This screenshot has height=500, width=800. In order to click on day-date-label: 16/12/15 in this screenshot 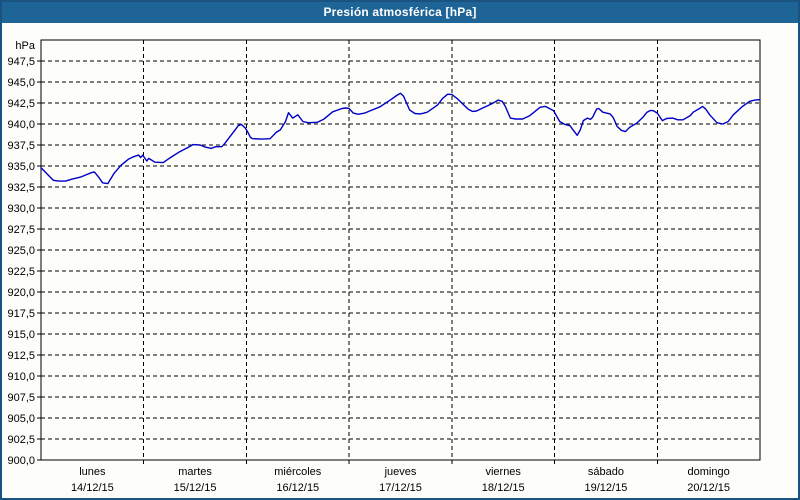, I will do `click(297, 488)`.